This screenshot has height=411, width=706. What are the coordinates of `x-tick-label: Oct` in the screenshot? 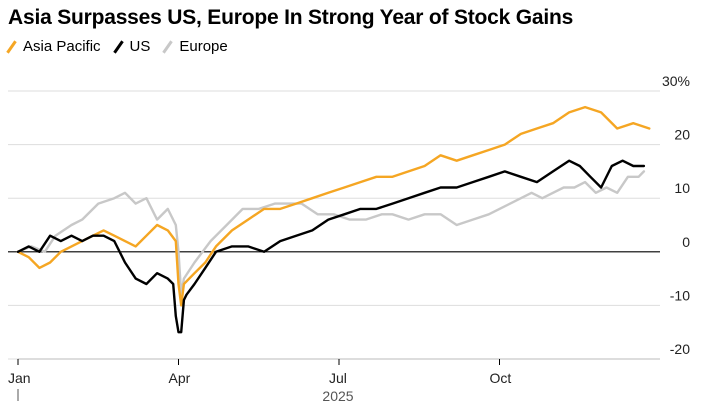 It's located at (501, 378).